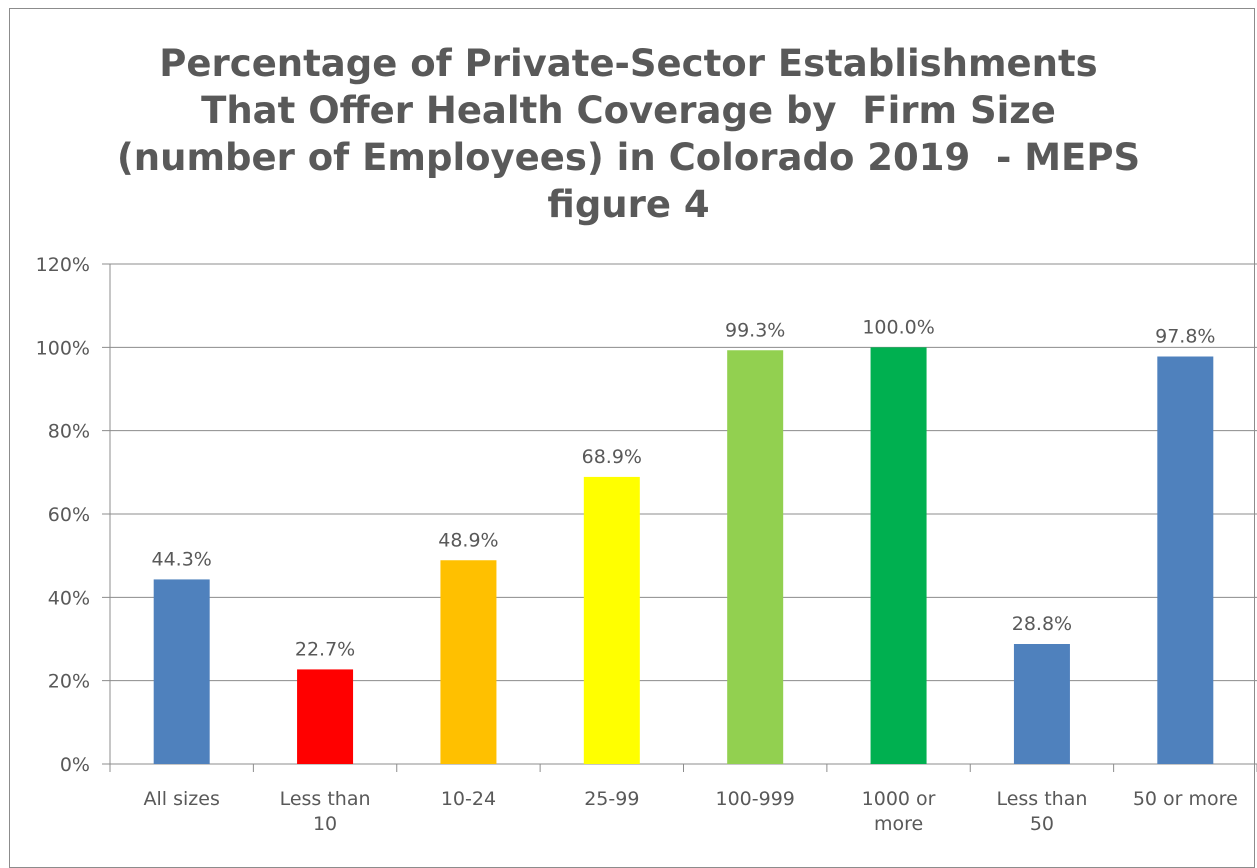 This screenshot has height=868, width=1257. I want to click on x-tick-label: Less than 10, so click(325, 811).